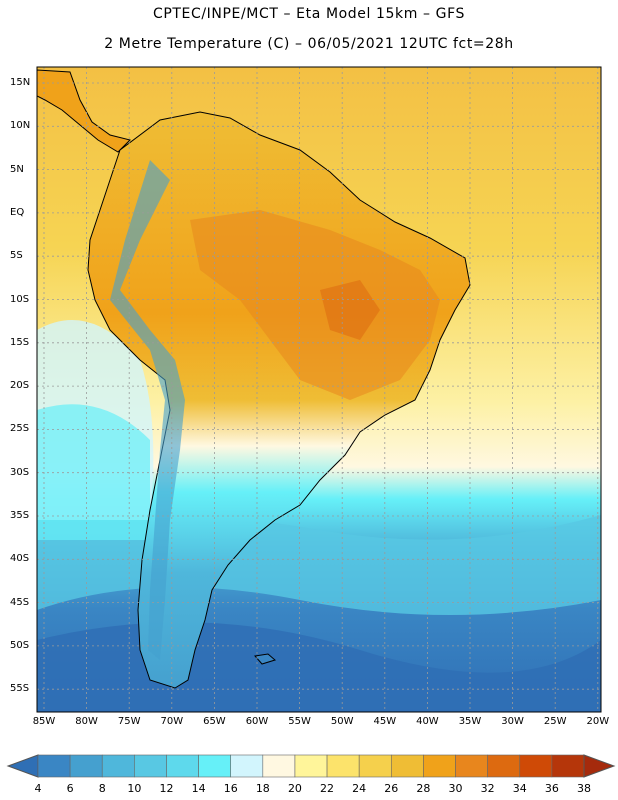 This screenshot has width=618, height=800. What do you see at coordinates (599, 766) in the screenshot?
I see `colorbar-high-arrow` at bounding box center [599, 766].